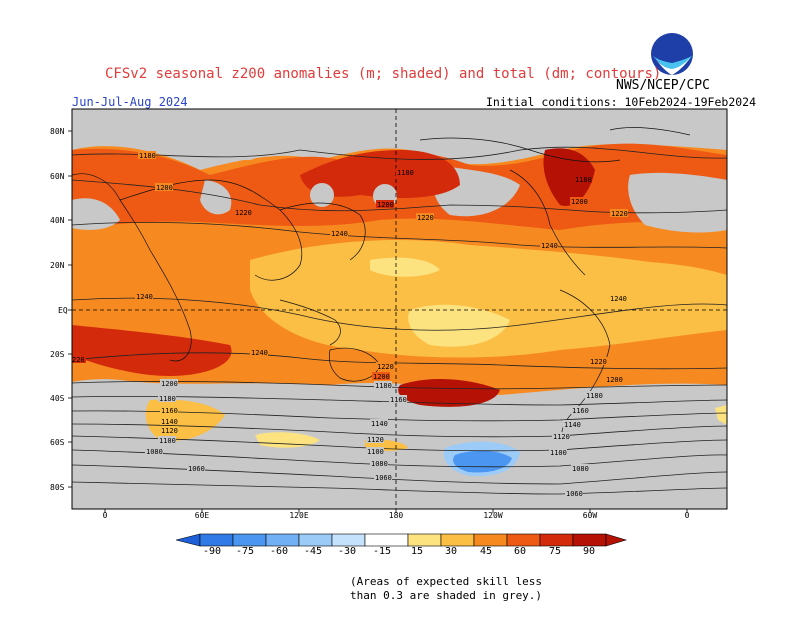 The image size is (800, 618). Describe the element at coordinates (57, 442) in the screenshot. I see `lat-label: 60S` at that location.